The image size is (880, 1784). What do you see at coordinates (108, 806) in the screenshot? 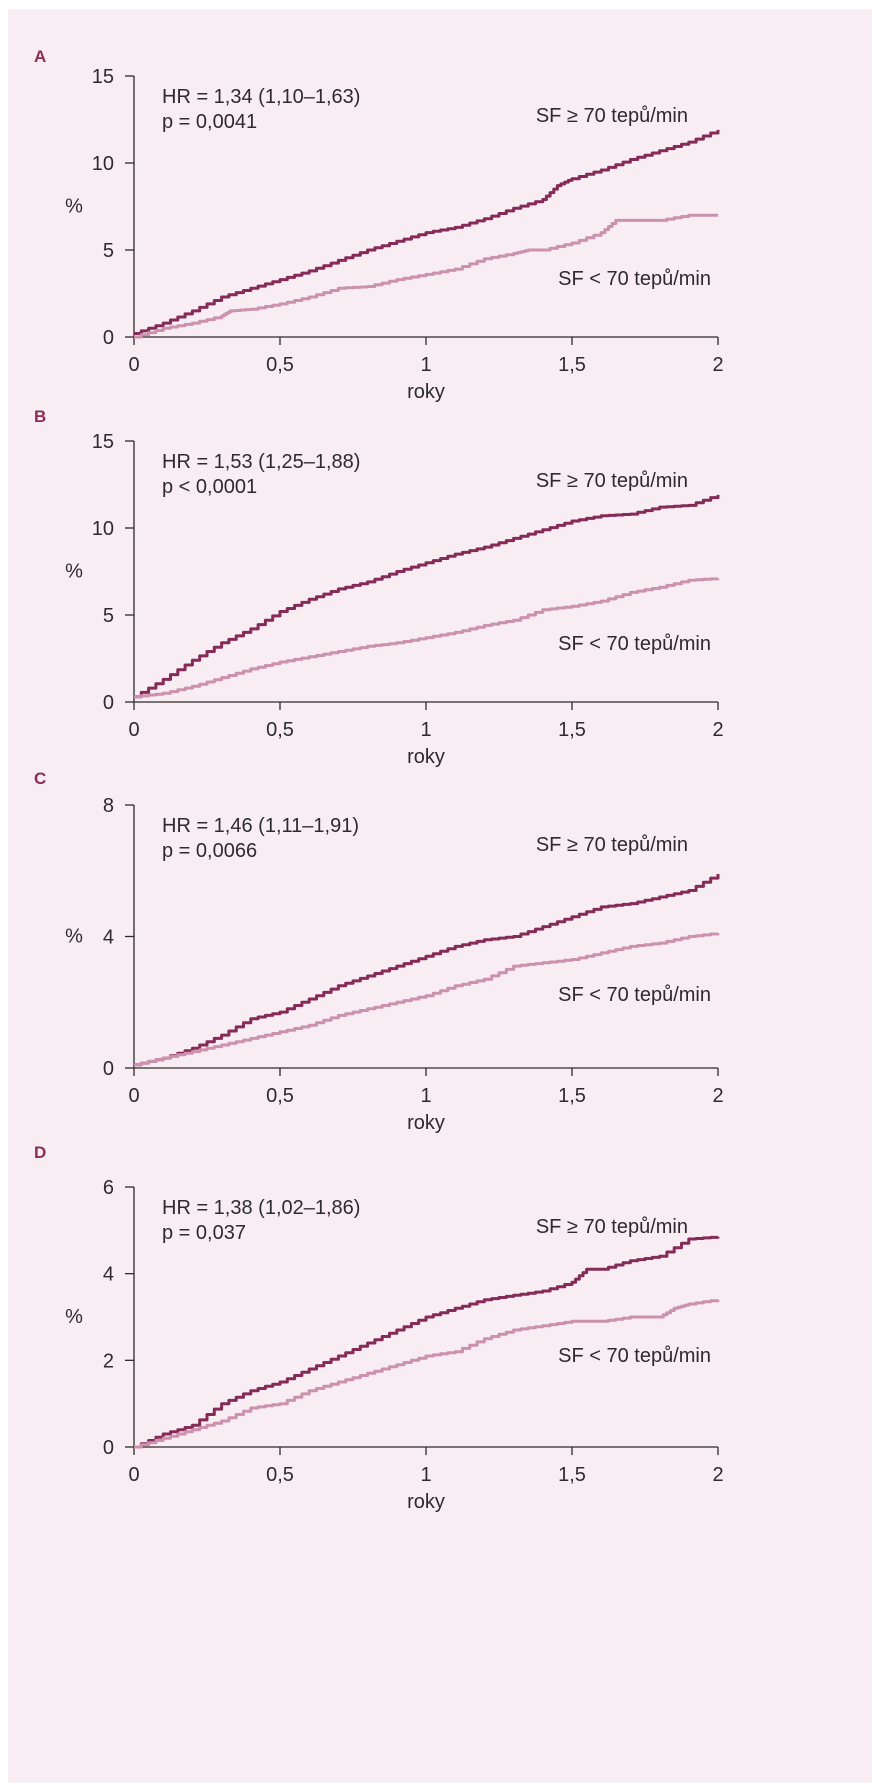
I see `y-tick-label: 8` at bounding box center [108, 806].